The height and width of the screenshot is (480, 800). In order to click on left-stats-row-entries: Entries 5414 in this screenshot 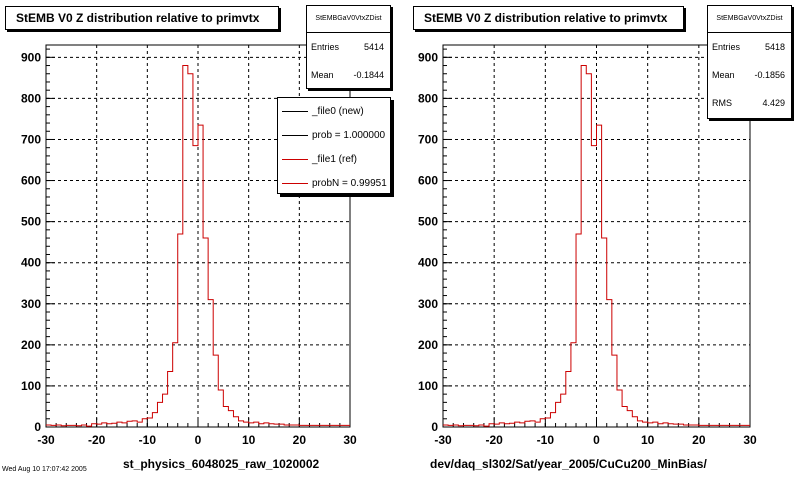, I will do `click(348, 47)`.